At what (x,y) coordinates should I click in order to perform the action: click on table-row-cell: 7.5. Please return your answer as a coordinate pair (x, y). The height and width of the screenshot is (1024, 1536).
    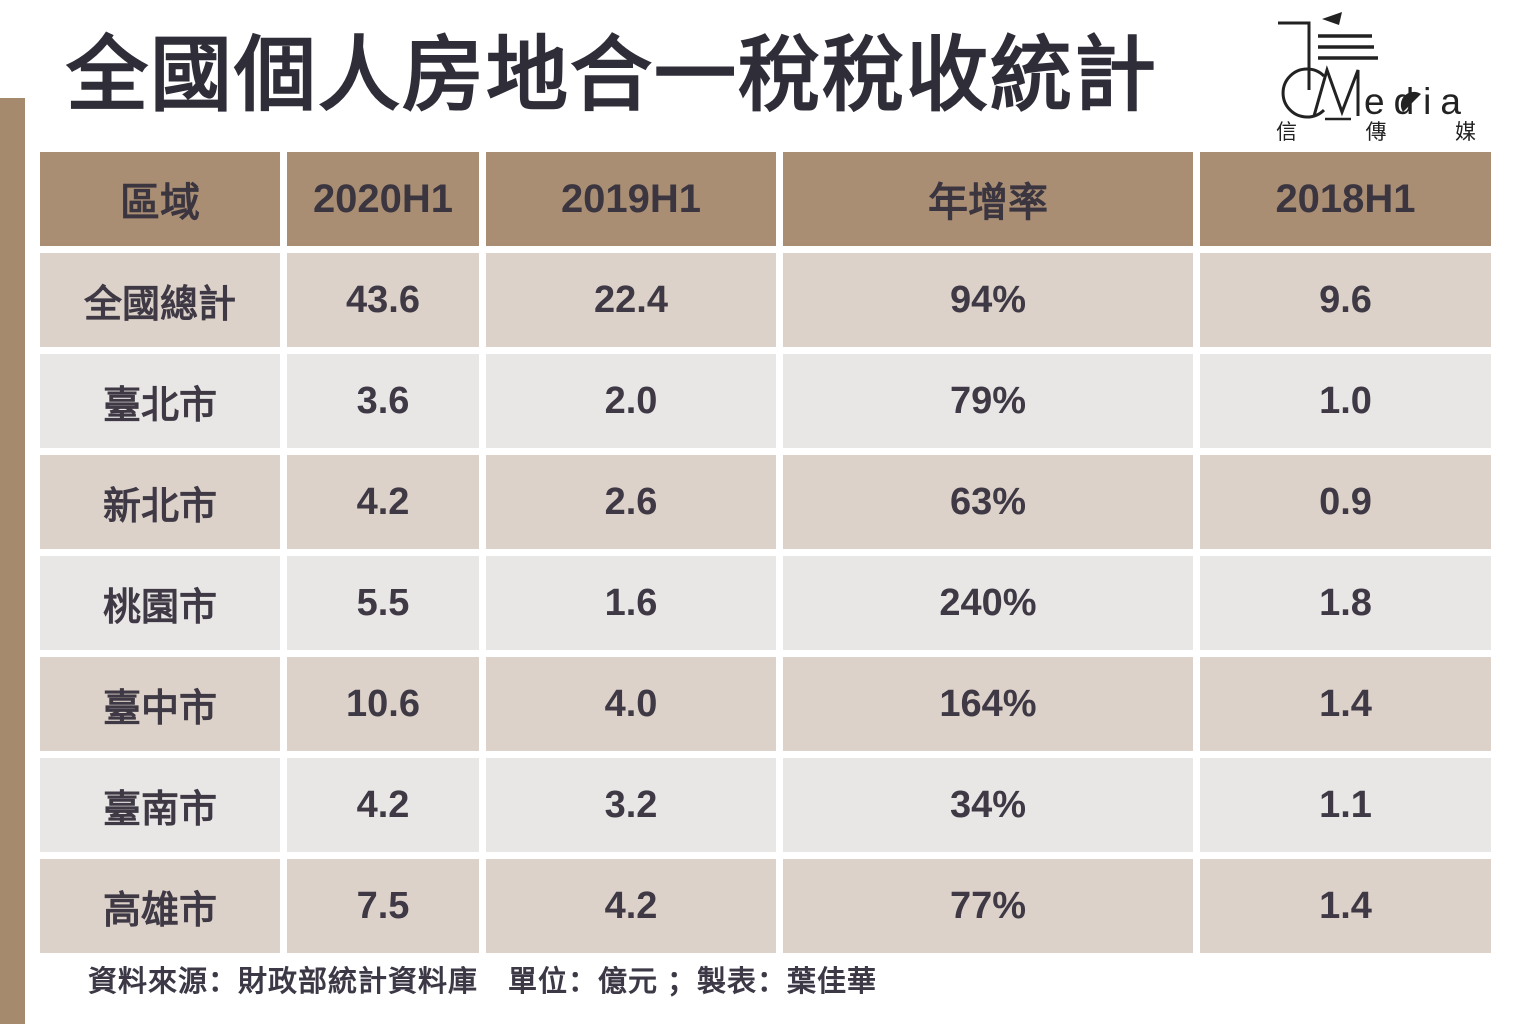
    Looking at the image, I should click on (383, 906).